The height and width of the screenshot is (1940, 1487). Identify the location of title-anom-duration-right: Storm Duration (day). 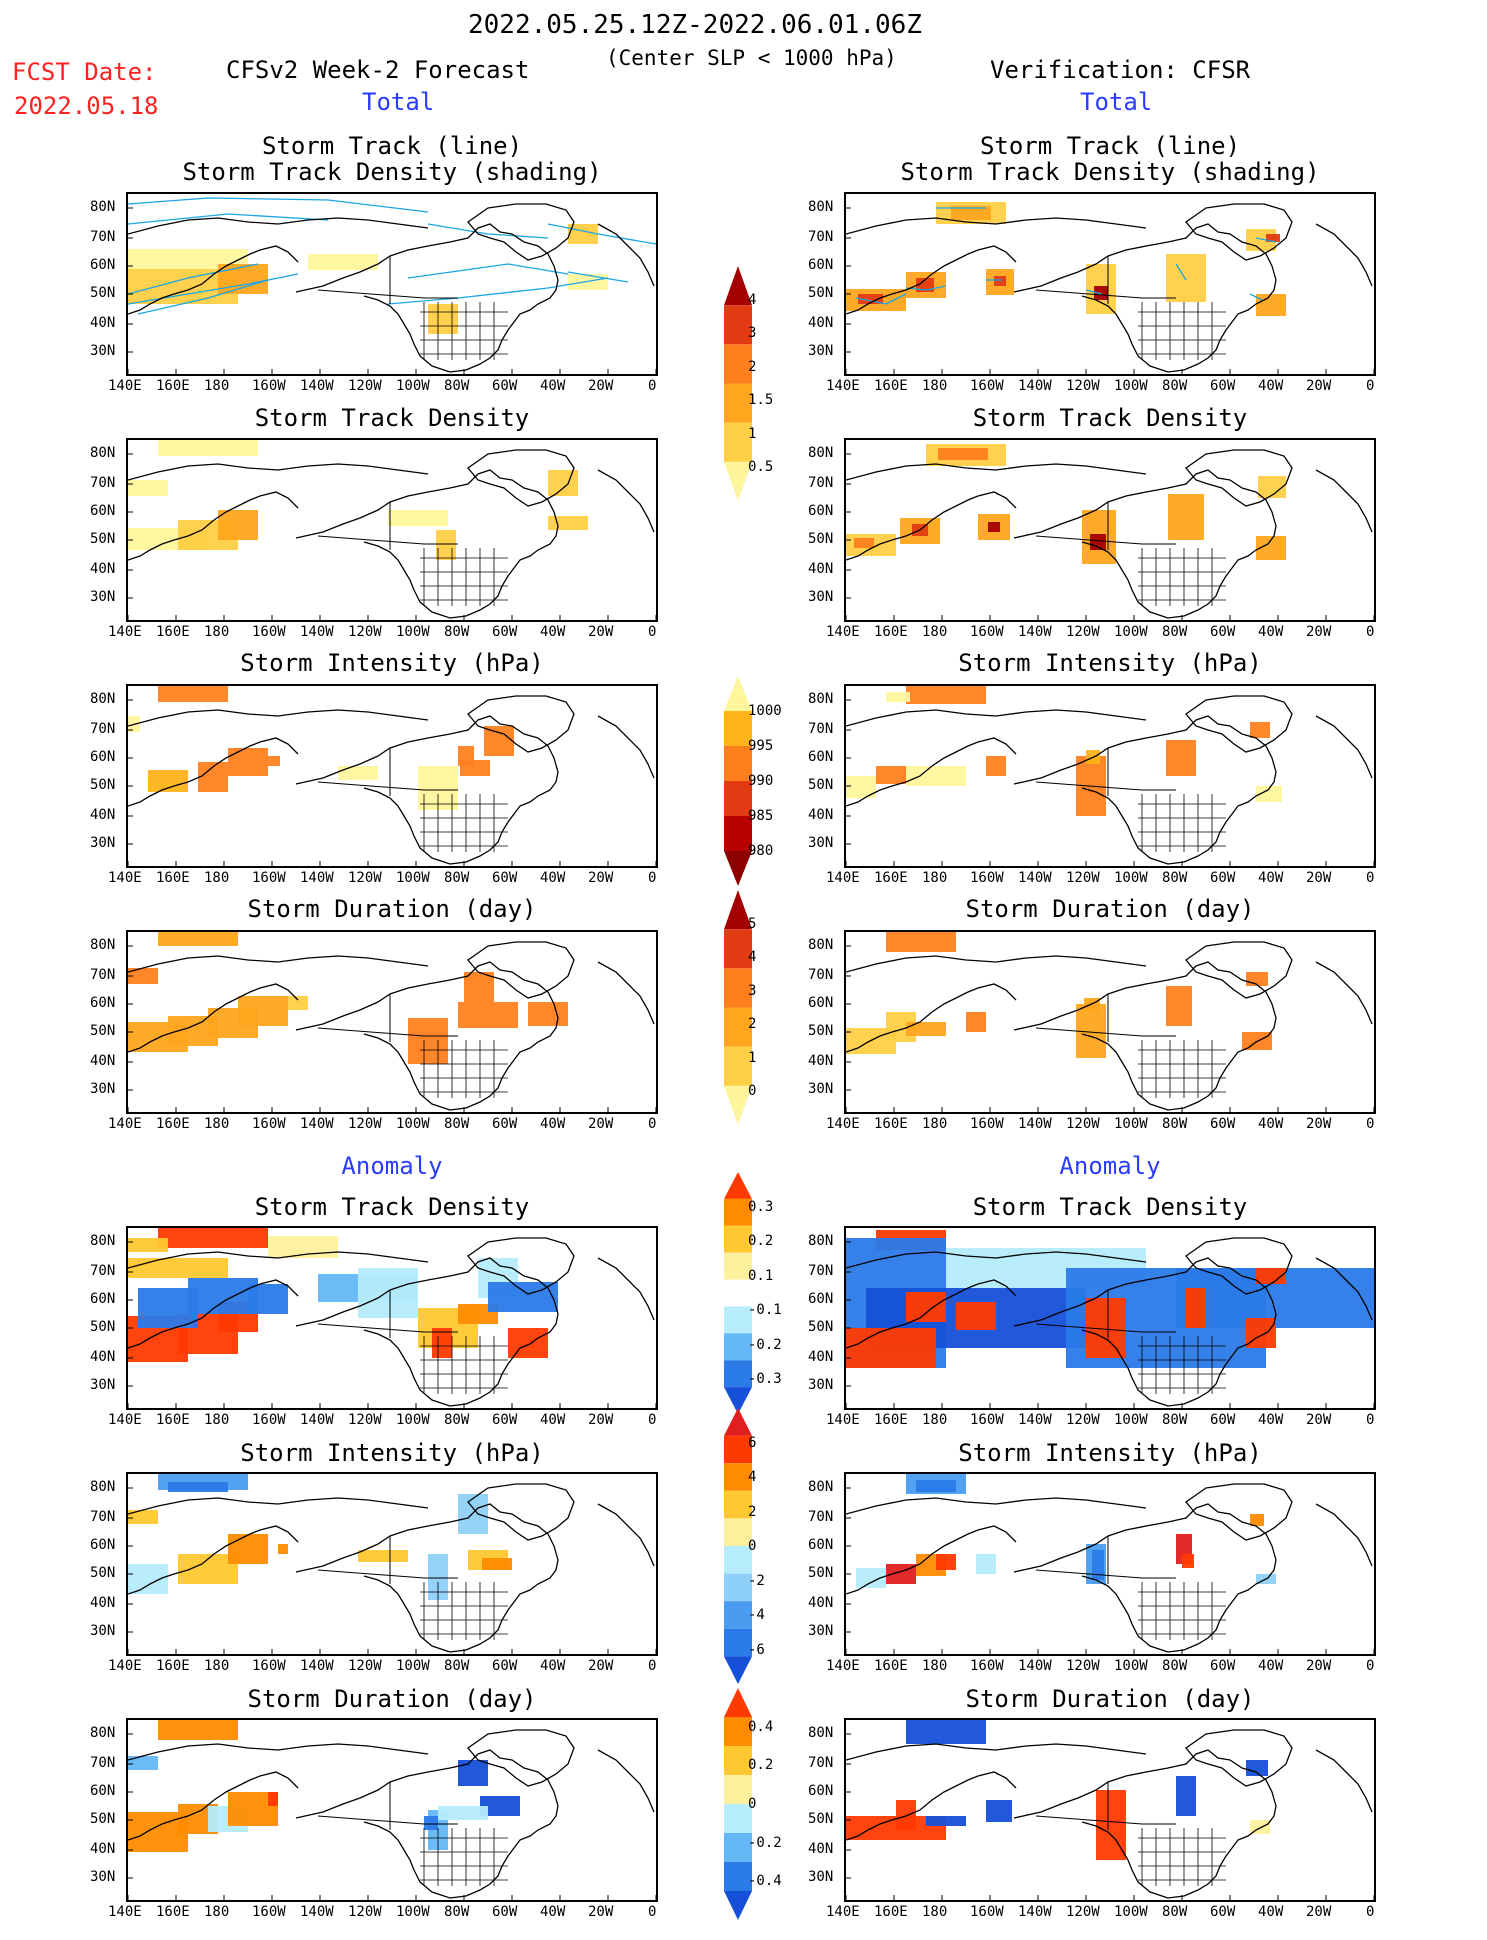
(1110, 1699).